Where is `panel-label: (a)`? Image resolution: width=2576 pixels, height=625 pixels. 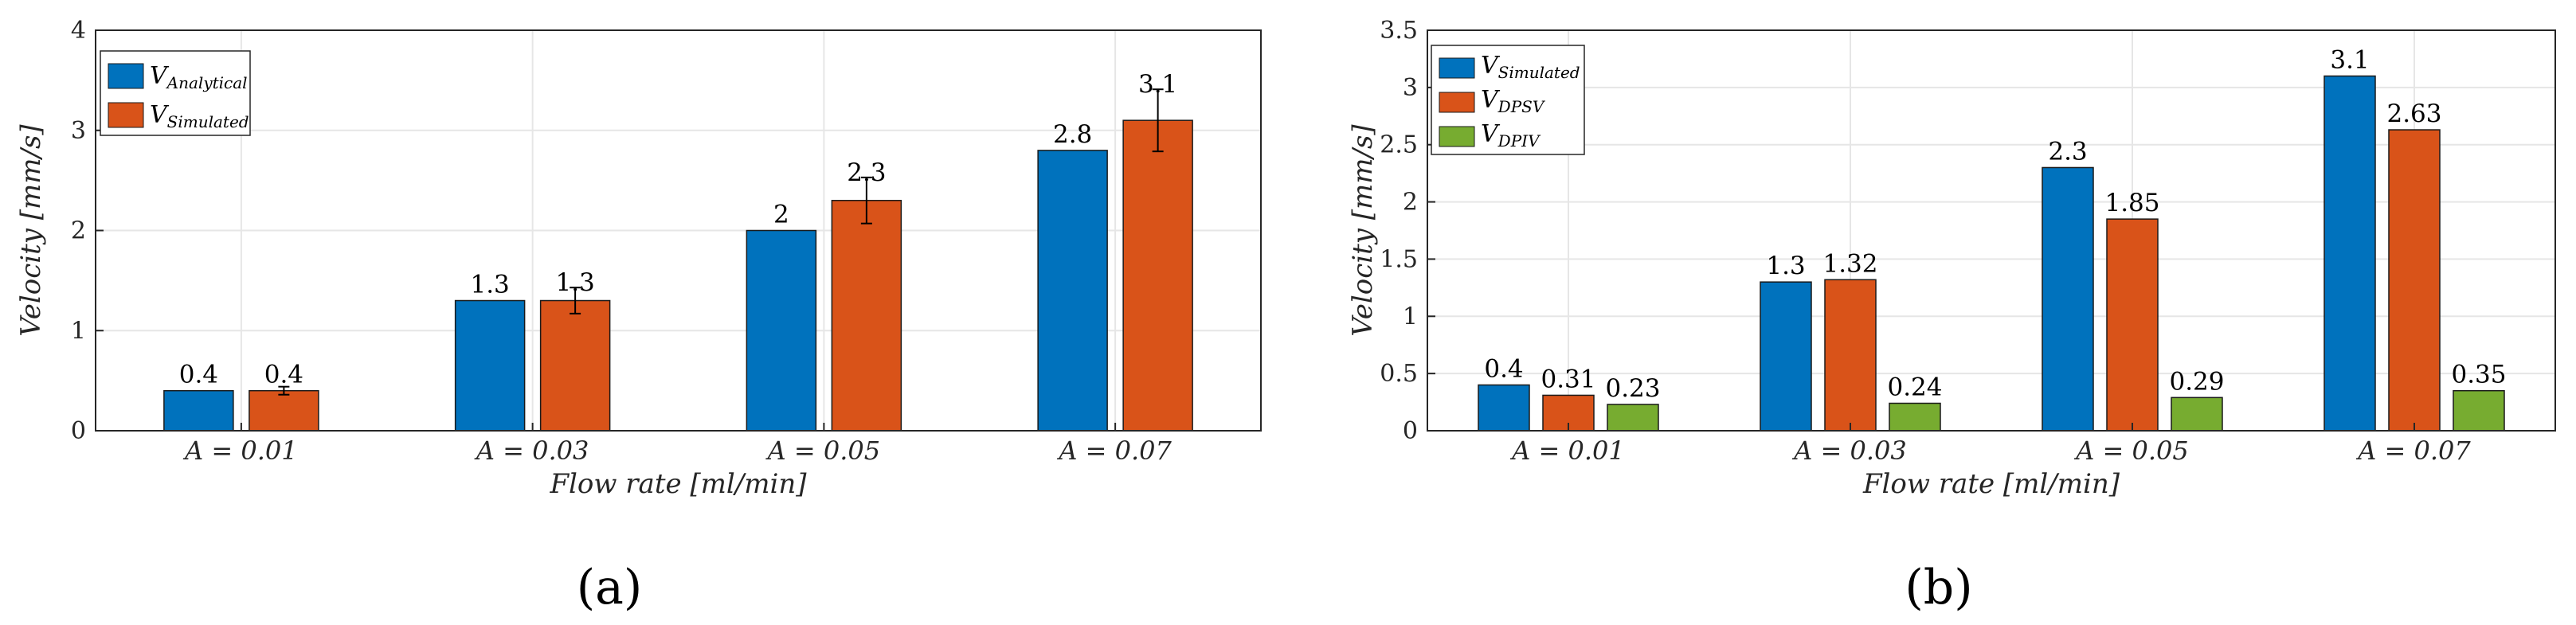 panel-label: (a) is located at coordinates (610, 587).